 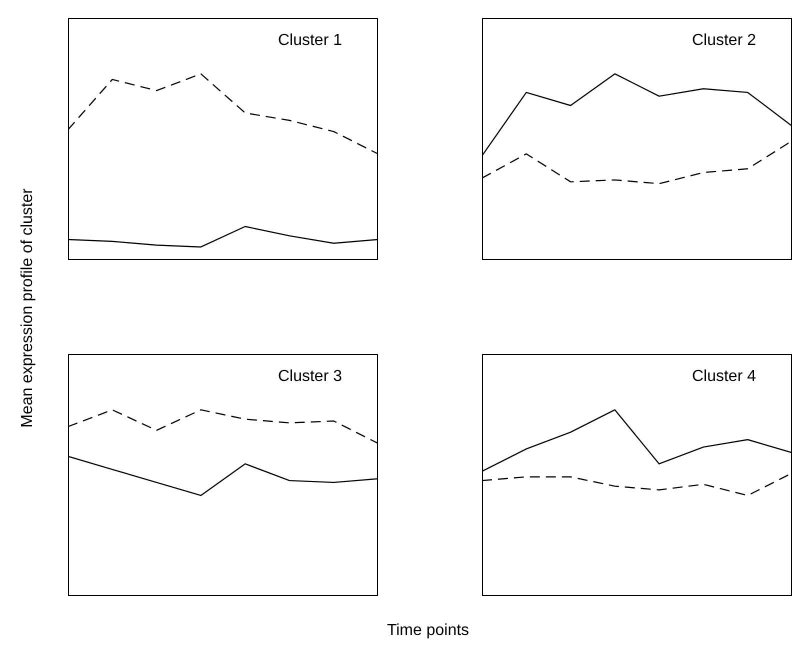 I want to click on x-axis-title: Time points, so click(x=428, y=631).